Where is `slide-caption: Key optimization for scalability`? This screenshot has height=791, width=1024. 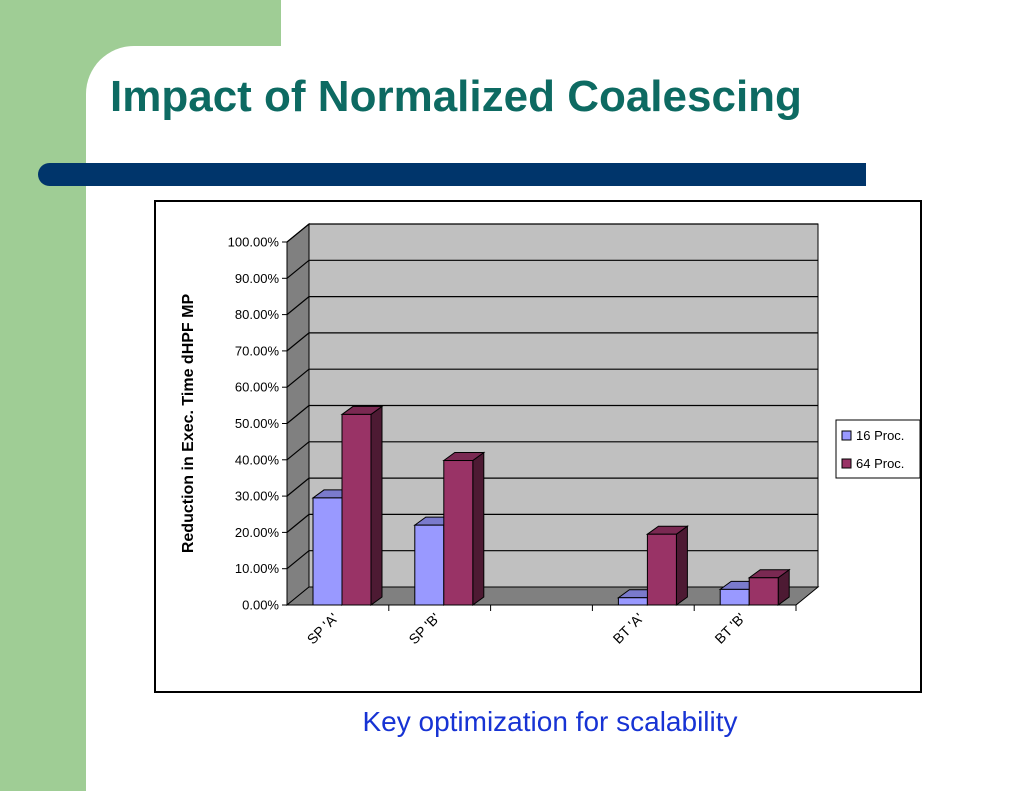 slide-caption: Key optimization for scalability is located at coordinates (550, 721).